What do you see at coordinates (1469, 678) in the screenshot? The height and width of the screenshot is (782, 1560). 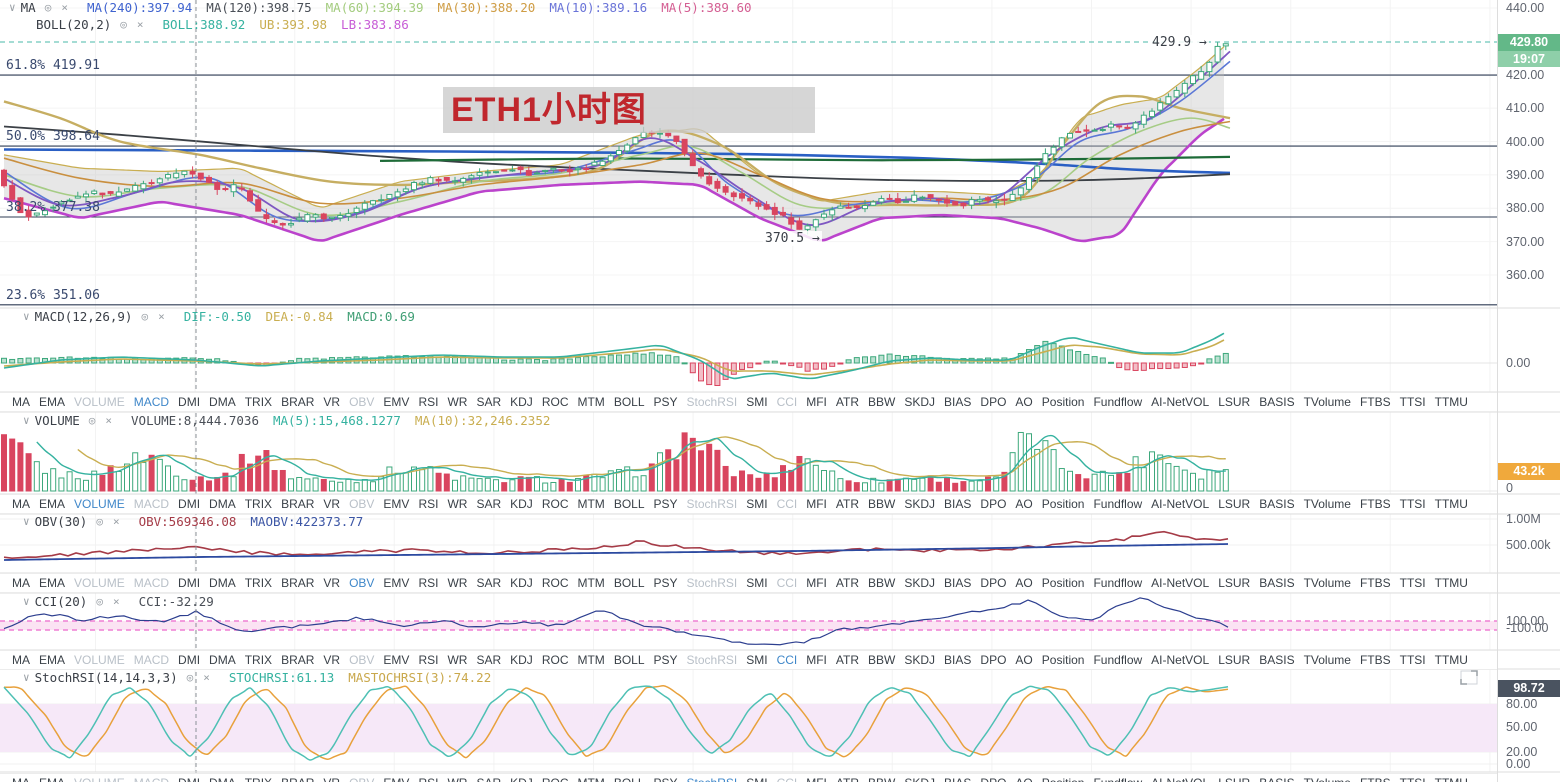 I see `expand-panel-icon` at bounding box center [1469, 678].